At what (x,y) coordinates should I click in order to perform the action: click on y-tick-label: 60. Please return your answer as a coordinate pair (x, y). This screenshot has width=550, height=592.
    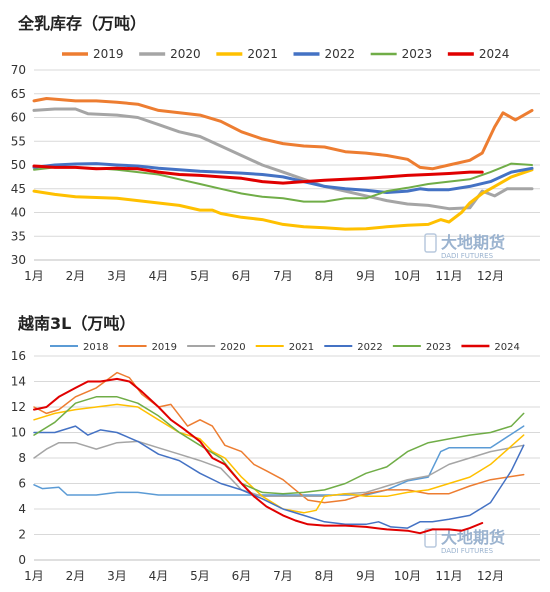
    Looking at the image, I should click on (18, 118).